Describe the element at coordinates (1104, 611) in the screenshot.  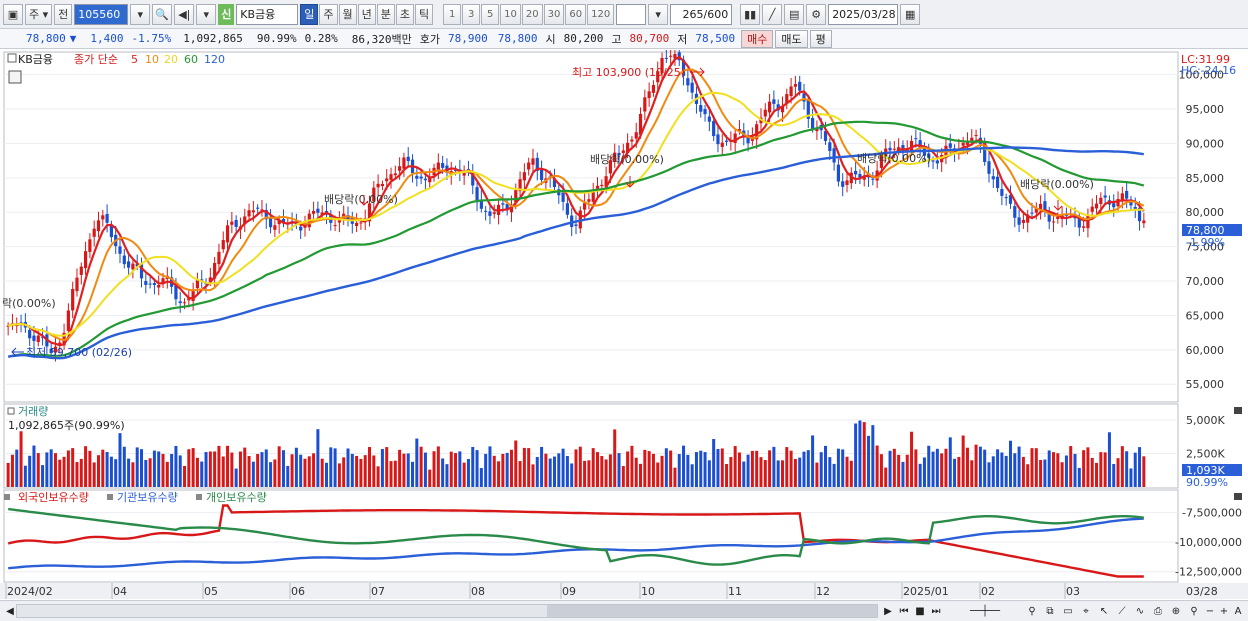
I see `cursor-icon: ↖` at that location.